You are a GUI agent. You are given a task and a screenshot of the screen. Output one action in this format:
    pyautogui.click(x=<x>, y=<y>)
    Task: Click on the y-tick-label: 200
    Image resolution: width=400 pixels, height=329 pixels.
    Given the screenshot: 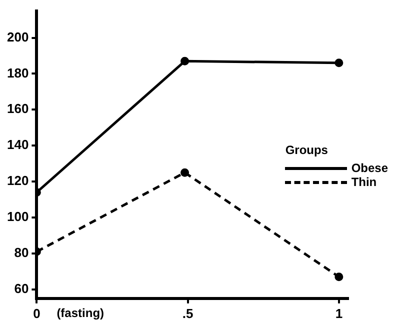 What is the action you would take?
    pyautogui.click(x=17, y=36)
    